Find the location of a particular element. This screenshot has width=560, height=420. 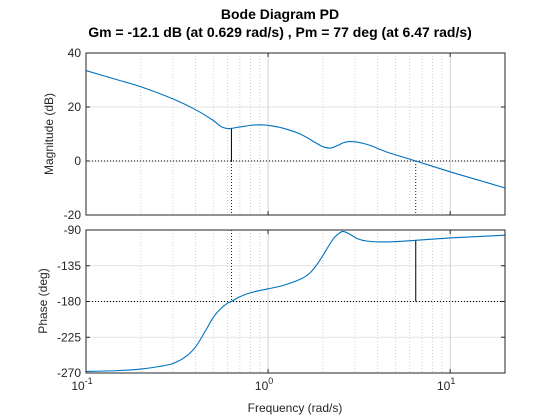

magnitude-y-axis-label: Magnitude (dB) is located at coordinates (49, 134).